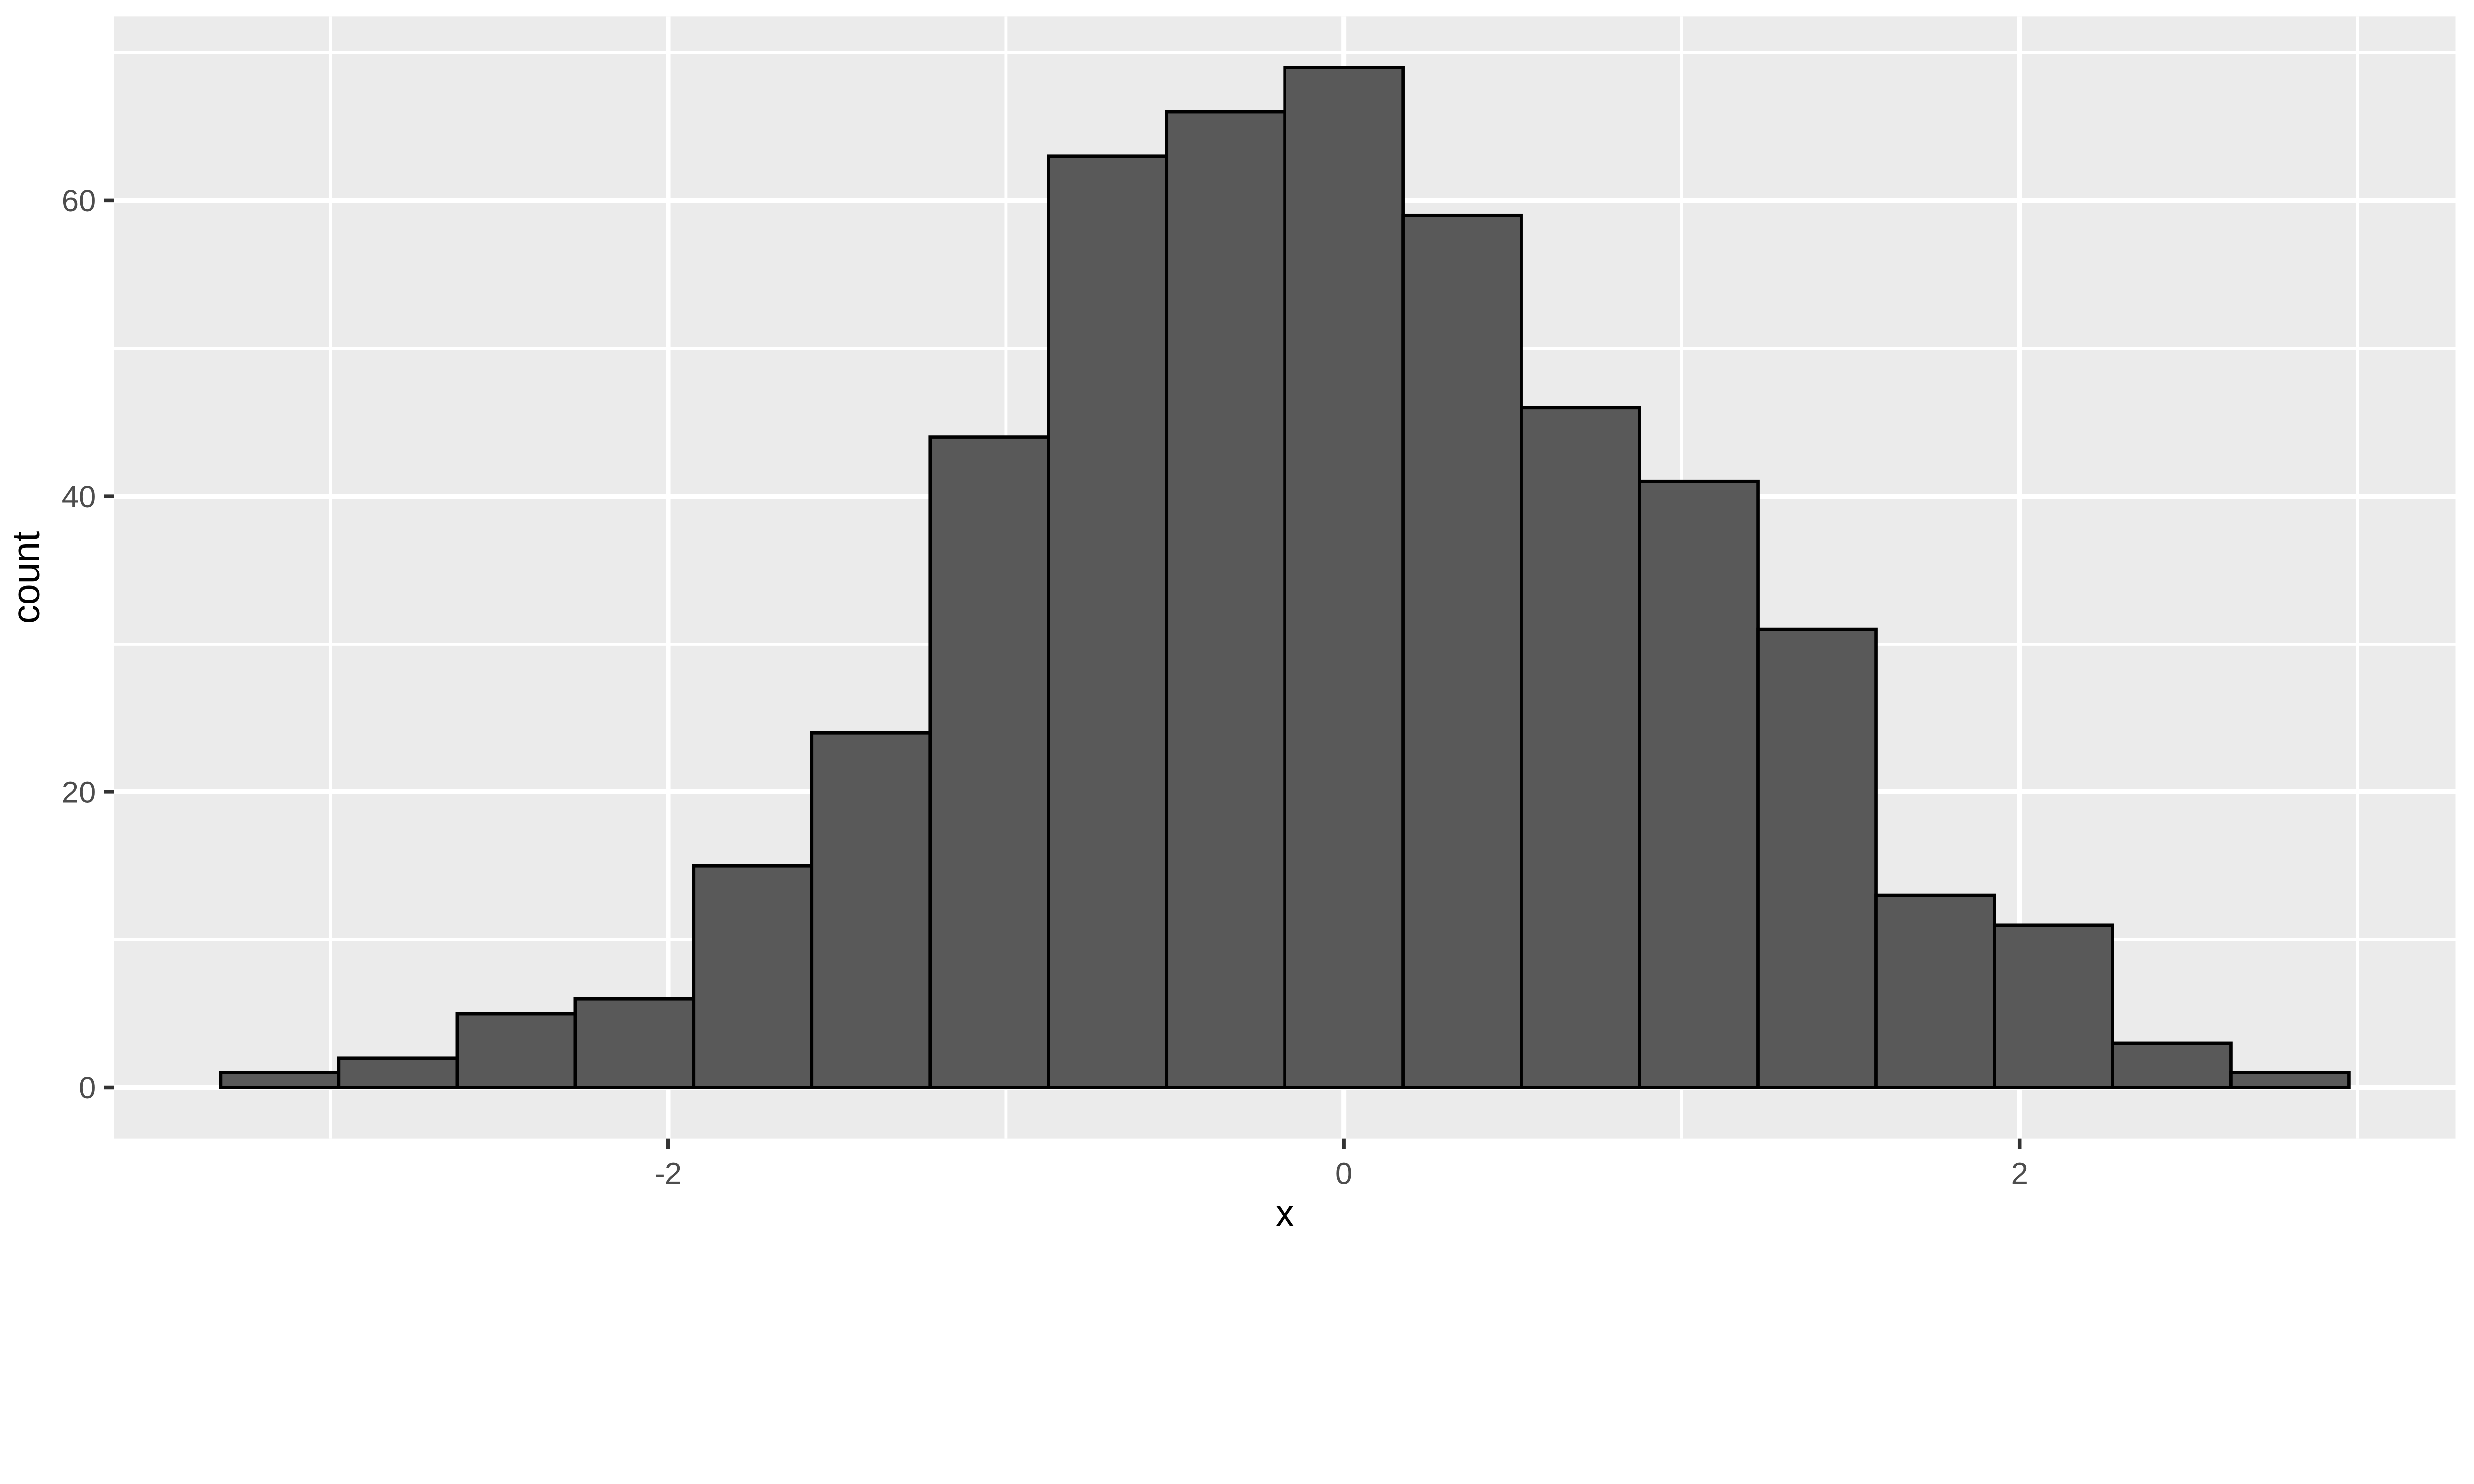 Image resolution: width=2474 pixels, height=1484 pixels. Describe the element at coordinates (79, 497) in the screenshot. I see `y-tick-label: 40` at that location.